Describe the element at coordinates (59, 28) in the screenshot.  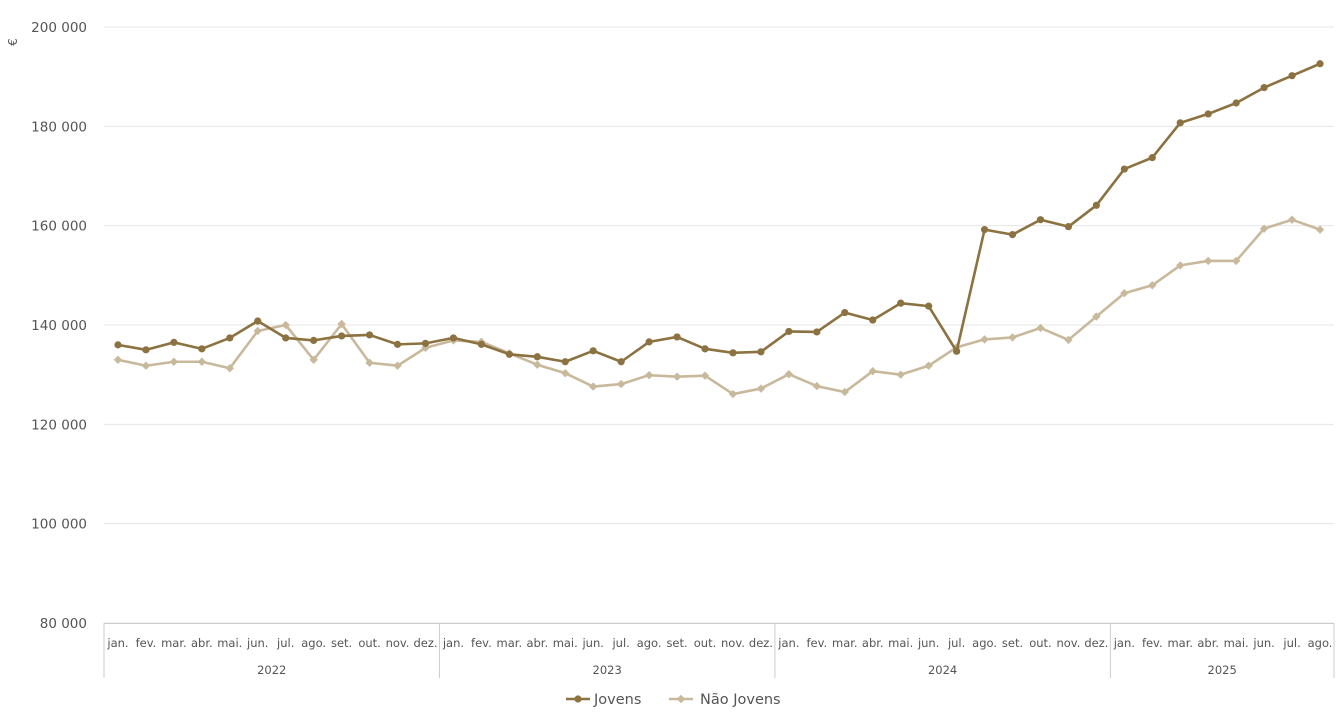
I see `y-tick-label: 200 000` at that location.